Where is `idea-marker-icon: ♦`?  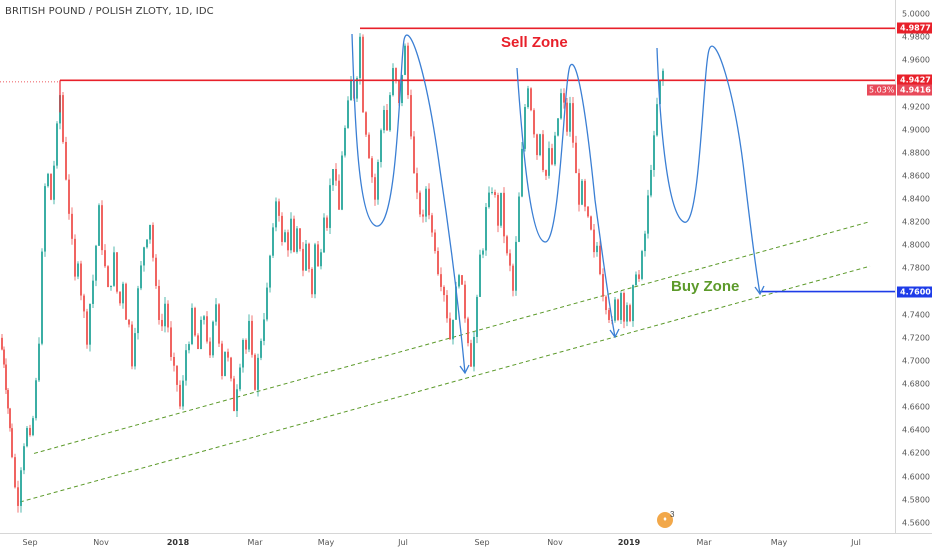 idea-marker-icon: ♦ is located at coordinates (665, 520).